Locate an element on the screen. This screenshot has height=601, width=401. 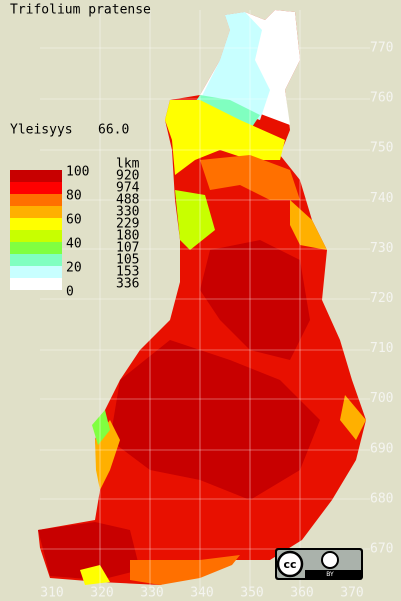
x-axis-label: 330 is located at coordinates (151, 593).